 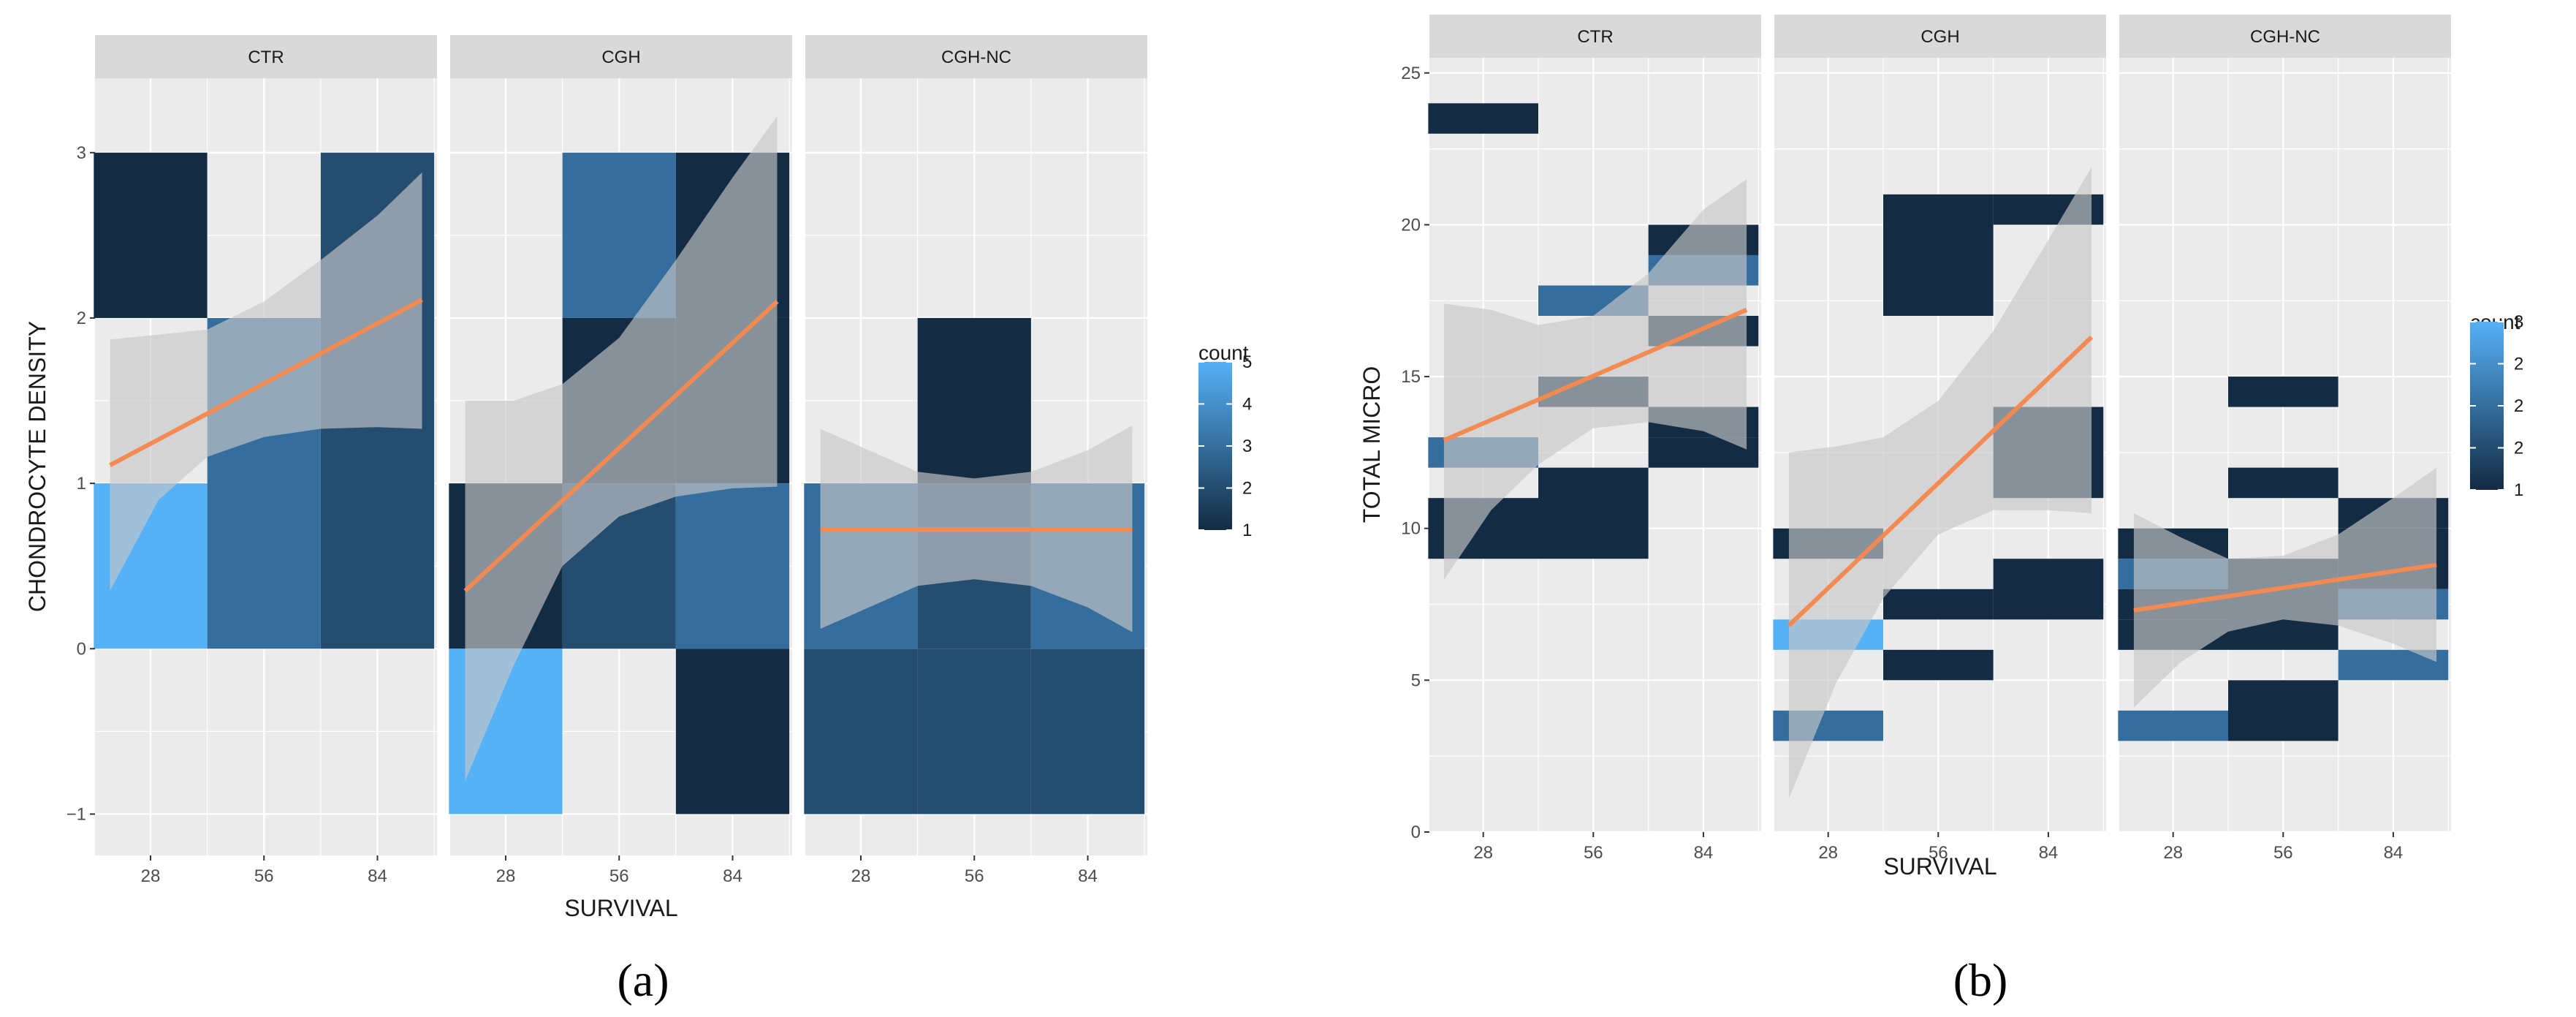 What do you see at coordinates (2284, 460) in the screenshot?
I see `plot-area-b-cgh-nc: 28 56 84` at bounding box center [2284, 460].